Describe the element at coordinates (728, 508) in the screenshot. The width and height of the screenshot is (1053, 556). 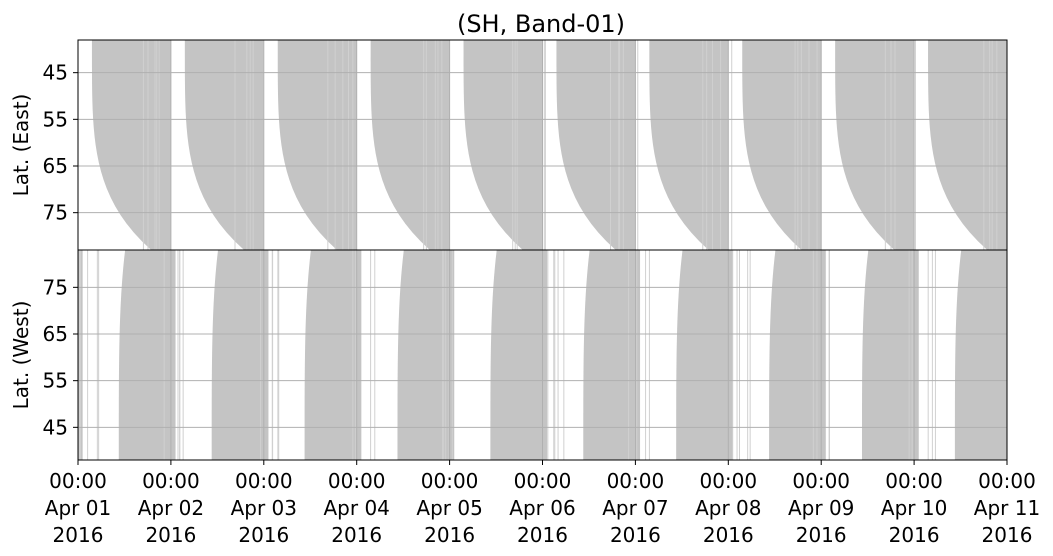
I see `x-tick-label: Apr 08` at that location.